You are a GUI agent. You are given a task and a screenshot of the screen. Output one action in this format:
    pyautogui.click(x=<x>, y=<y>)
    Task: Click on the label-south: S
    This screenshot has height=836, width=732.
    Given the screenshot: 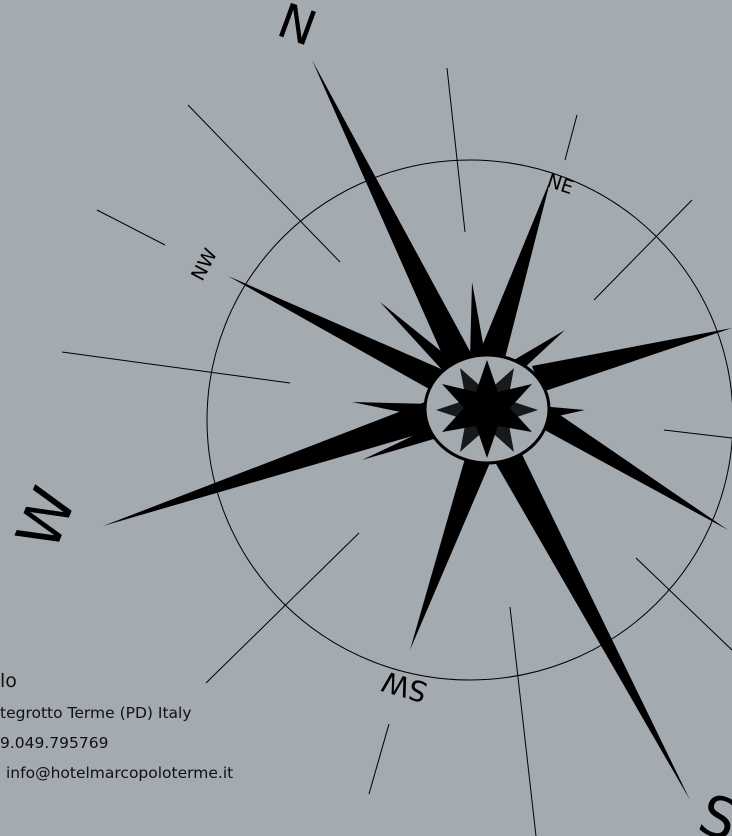 What is the action you would take?
    pyautogui.click(x=711, y=809)
    